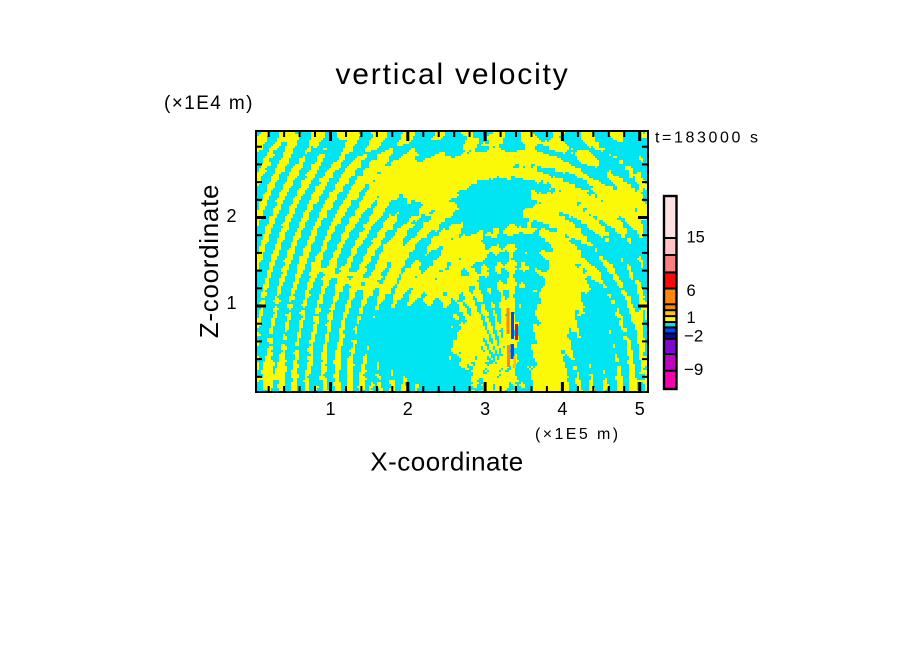 The height and width of the screenshot is (654, 904). I want to click on svg-text: X-coordinate, so click(446, 462).